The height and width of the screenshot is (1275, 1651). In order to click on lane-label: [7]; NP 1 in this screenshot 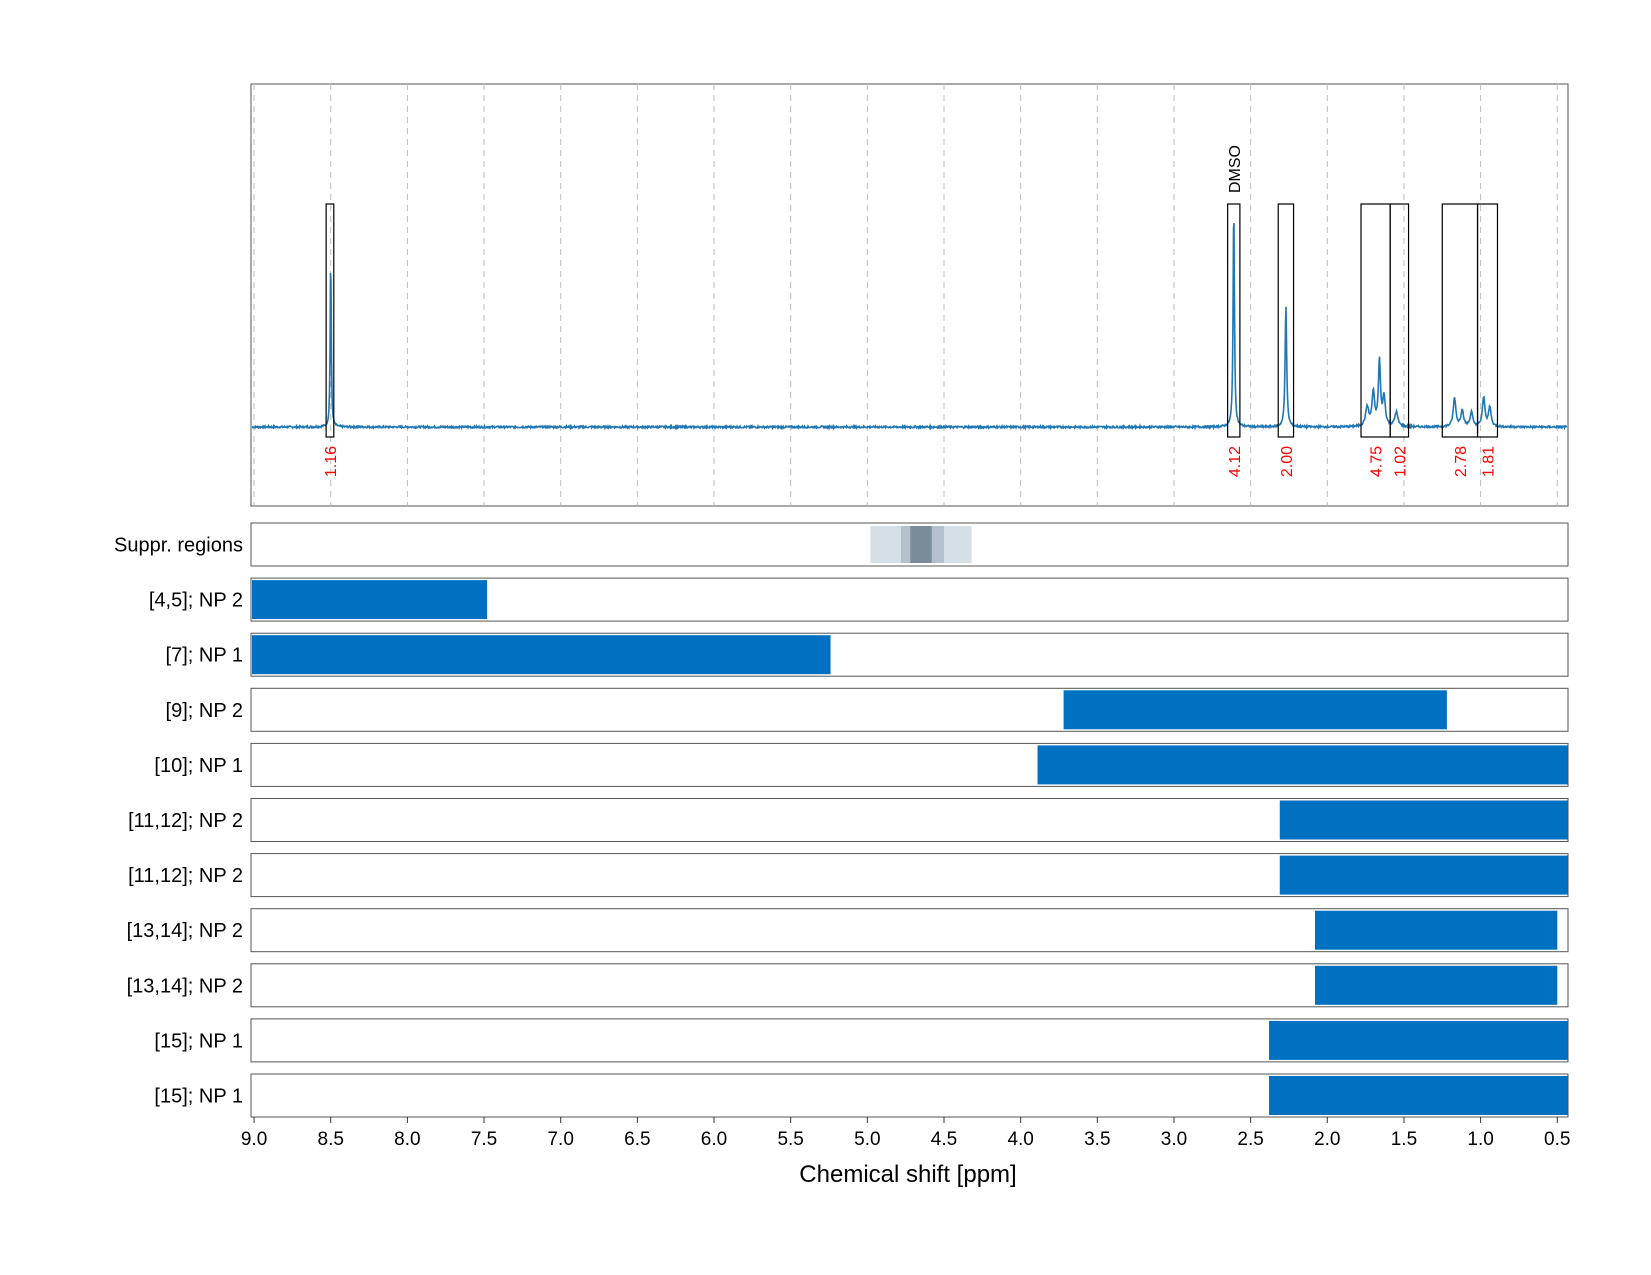, I will do `click(204, 656)`.